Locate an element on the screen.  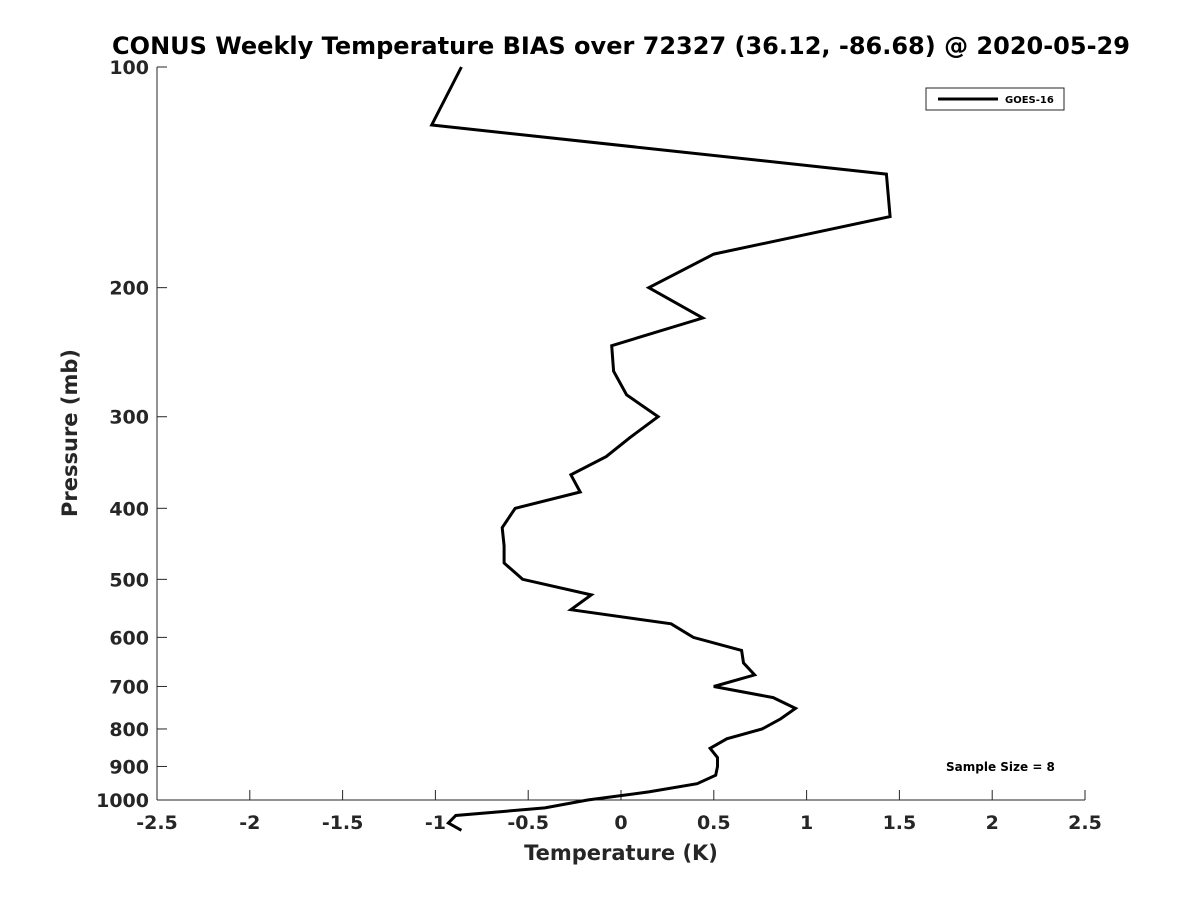
x-tick-label: 0 is located at coordinates (620, 823).